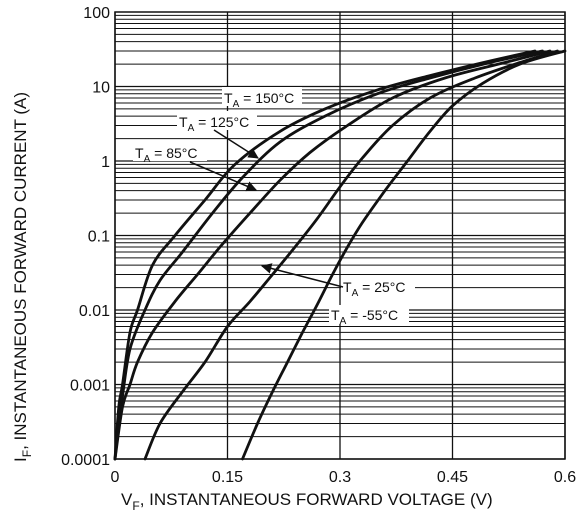  I want to click on y-tick-label: 100, so click(96, 13).